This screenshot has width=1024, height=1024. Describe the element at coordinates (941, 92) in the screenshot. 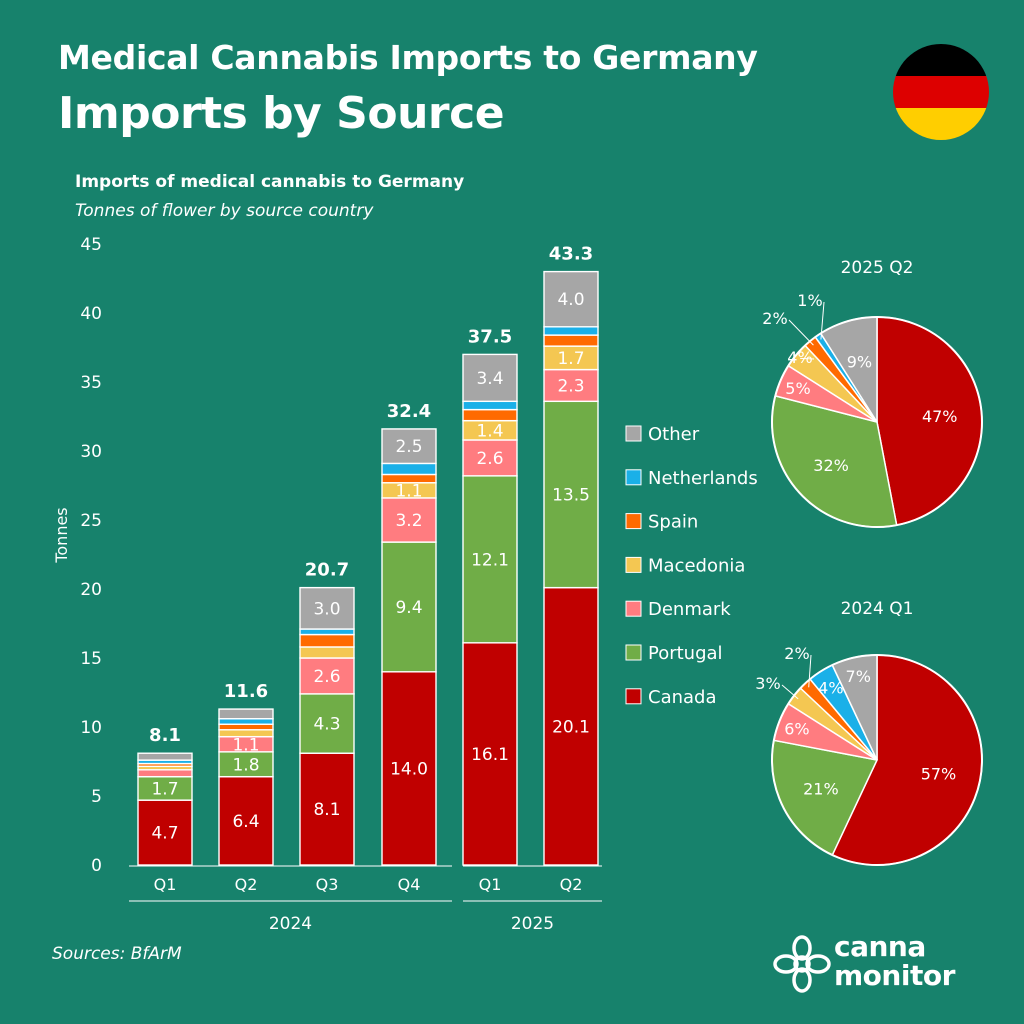

I see `flag-stripe-red` at that location.